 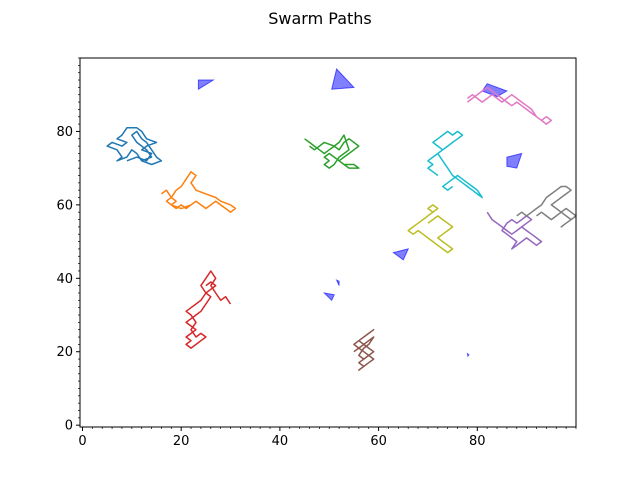 What do you see at coordinates (64, 352) in the screenshot?
I see `y-tick-label: 20` at bounding box center [64, 352].